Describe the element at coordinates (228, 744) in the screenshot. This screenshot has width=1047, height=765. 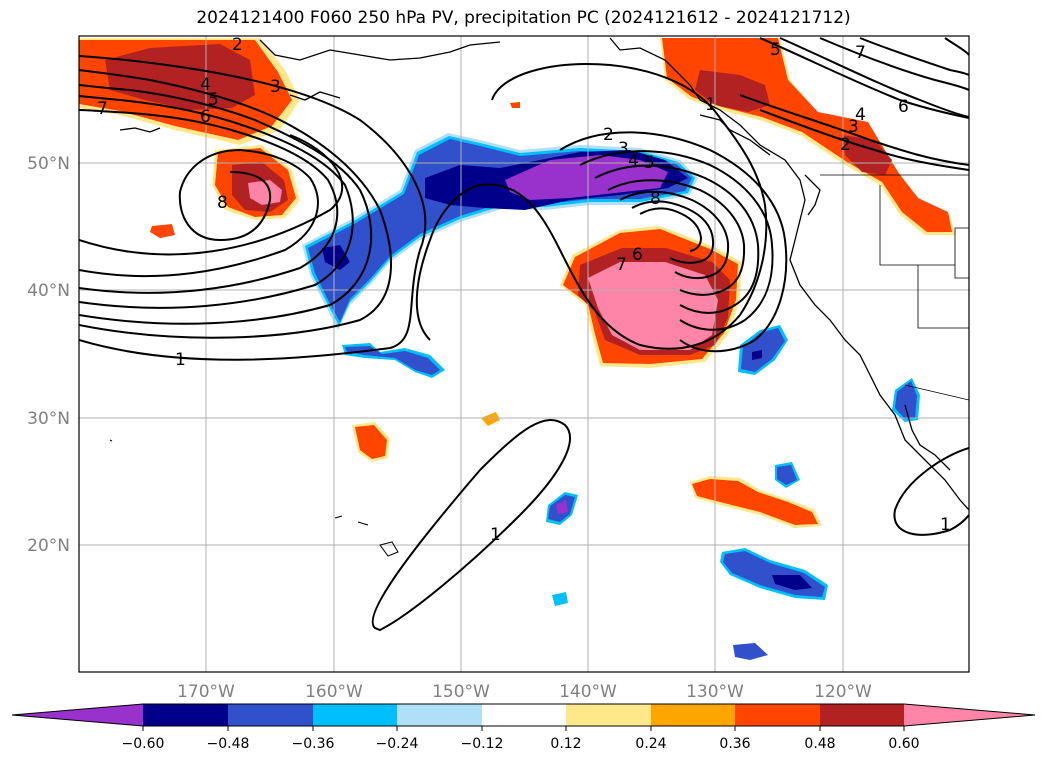
I see `colorbar-label-2: −0.48` at that location.